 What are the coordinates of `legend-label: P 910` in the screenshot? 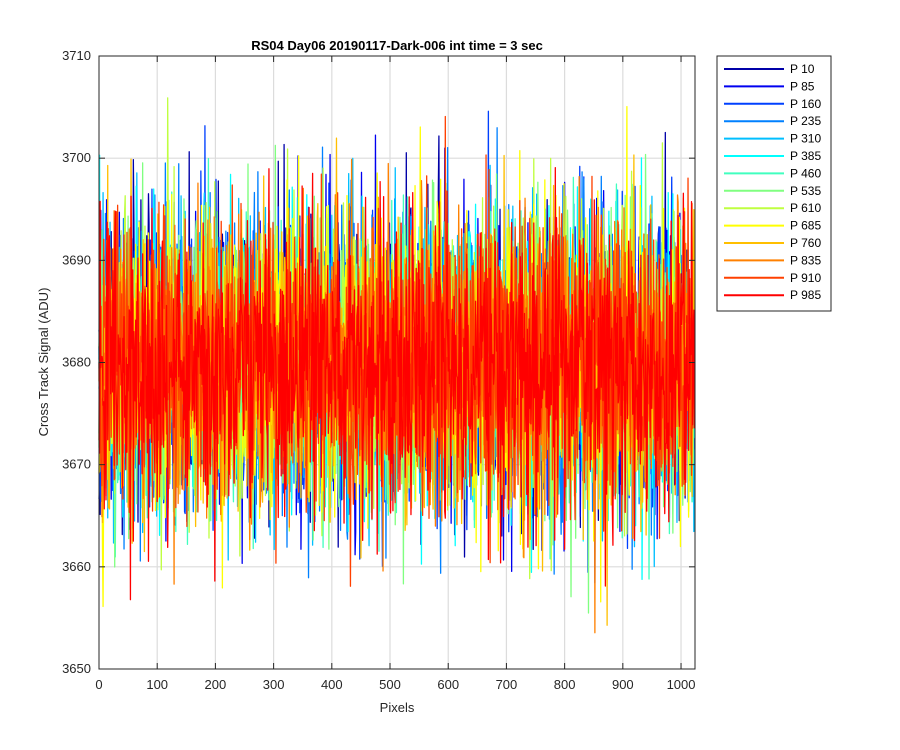 It's located at (805, 278).